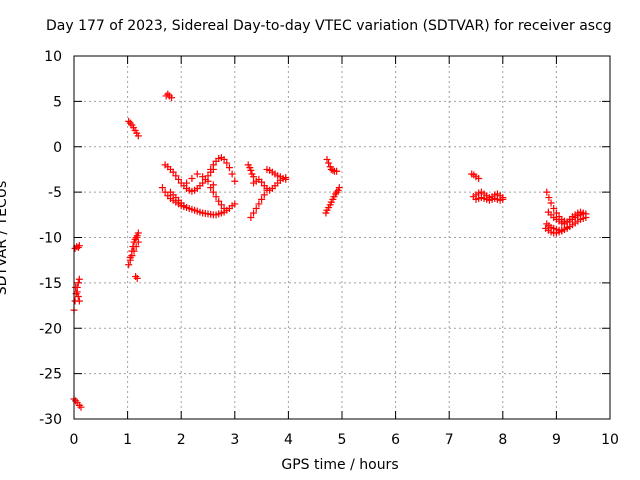 The height and width of the screenshot is (480, 640). I want to click on x-tick-label: 10, so click(610, 440).